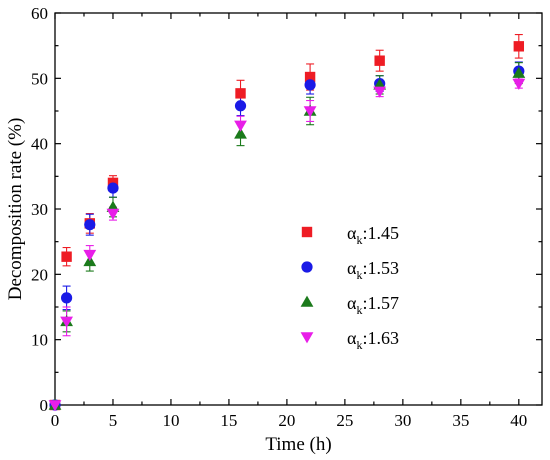  What do you see at coordinates (373, 270) in the screenshot?
I see `legend-label: αk:1.53` at bounding box center [373, 270].